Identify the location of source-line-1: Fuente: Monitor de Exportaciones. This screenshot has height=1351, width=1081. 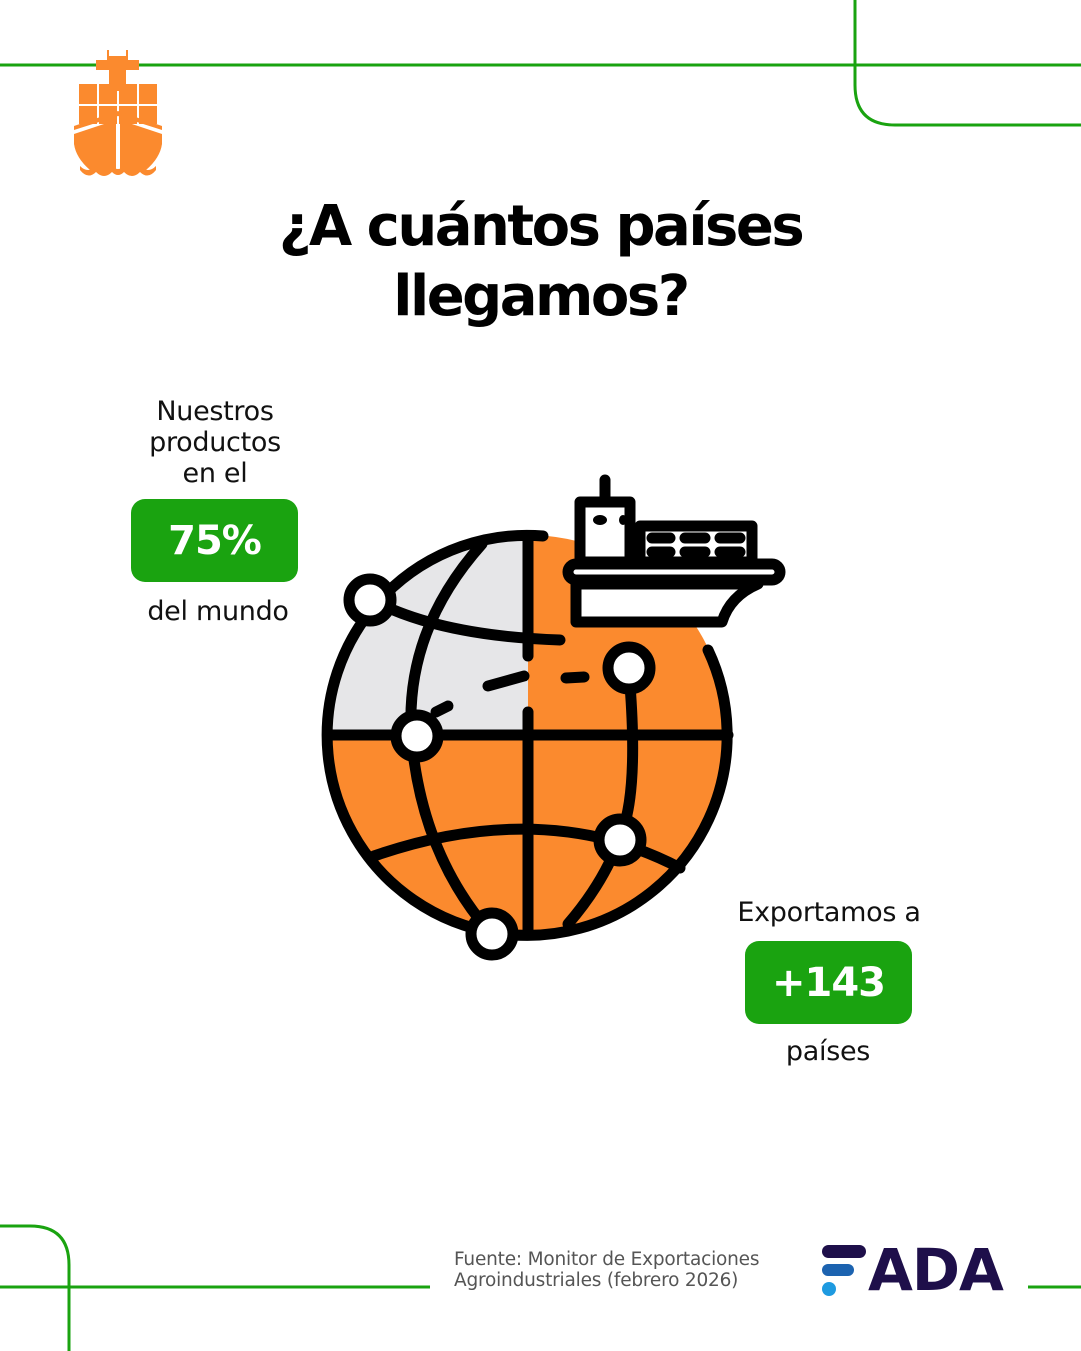
(607, 1259).